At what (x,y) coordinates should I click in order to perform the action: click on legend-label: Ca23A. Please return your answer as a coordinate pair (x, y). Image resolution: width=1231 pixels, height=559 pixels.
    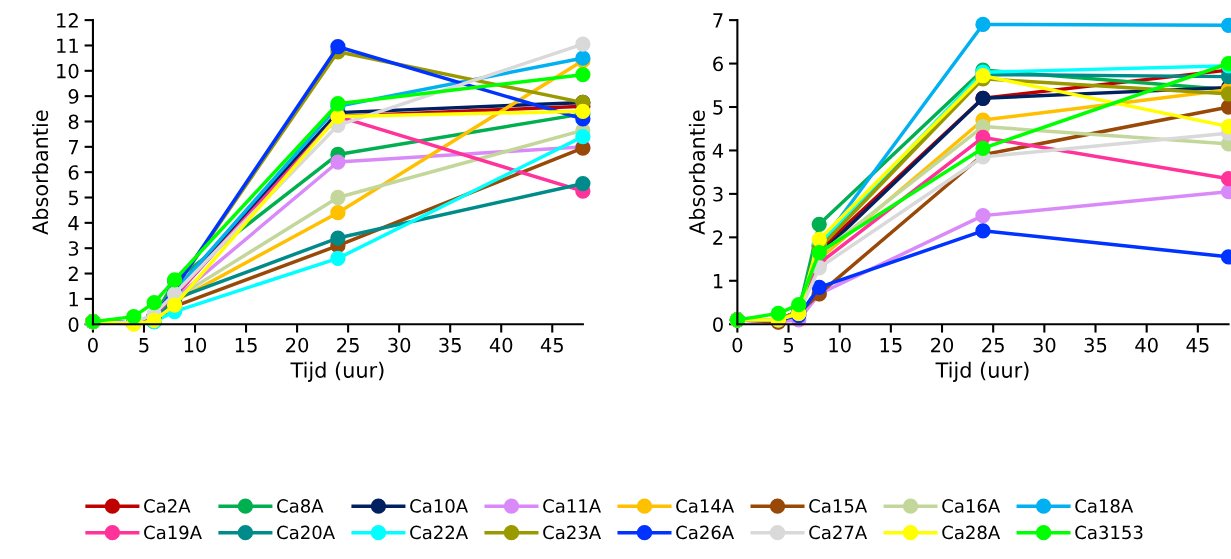
    Looking at the image, I should click on (572, 532).